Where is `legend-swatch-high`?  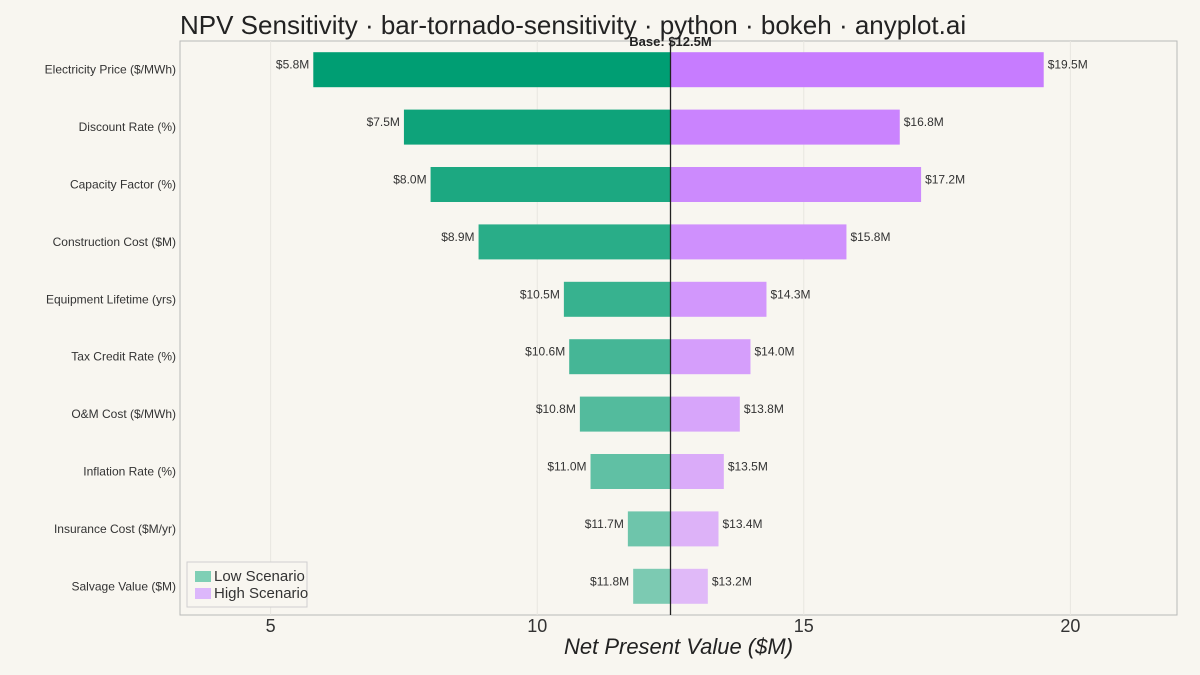 legend-swatch-high is located at coordinates (203, 593).